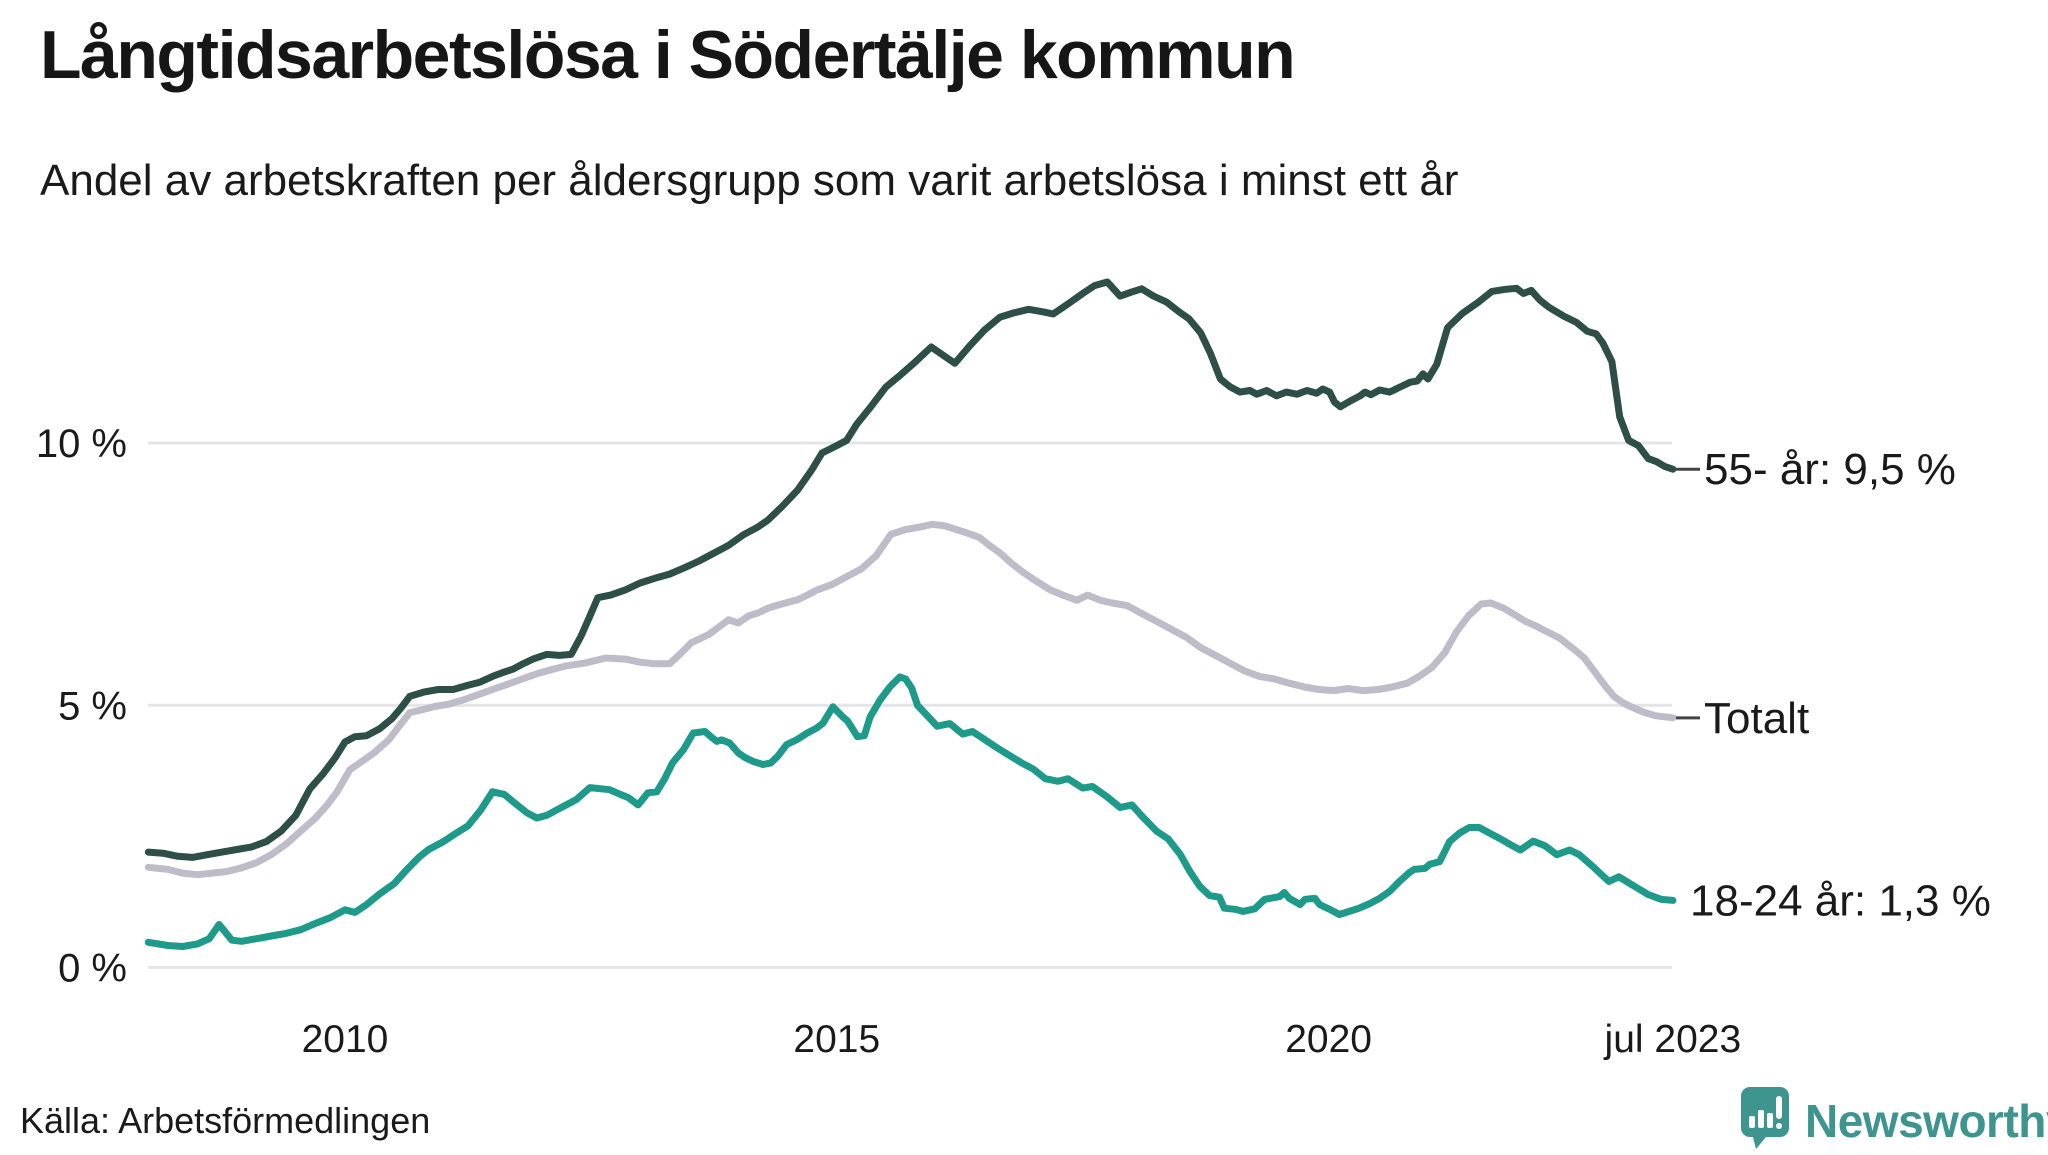 Image resolution: width=2048 pixels, height=1155 pixels. Describe the element at coordinates (92, 969) in the screenshot. I see `y-axis-tick-label: 0 %` at that location.